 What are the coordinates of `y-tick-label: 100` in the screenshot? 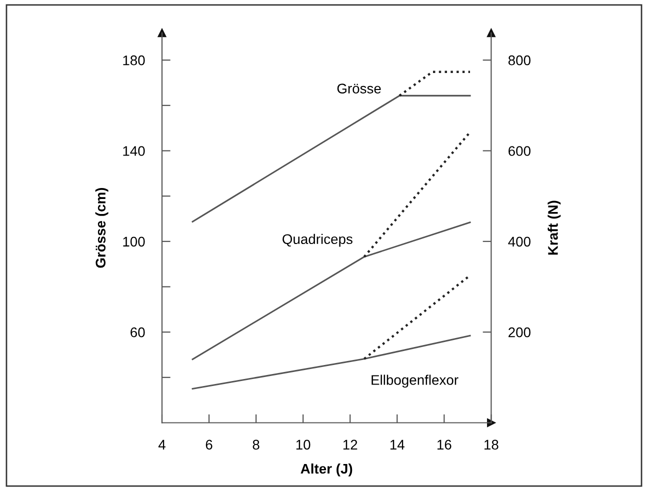 It's located at (134, 241).